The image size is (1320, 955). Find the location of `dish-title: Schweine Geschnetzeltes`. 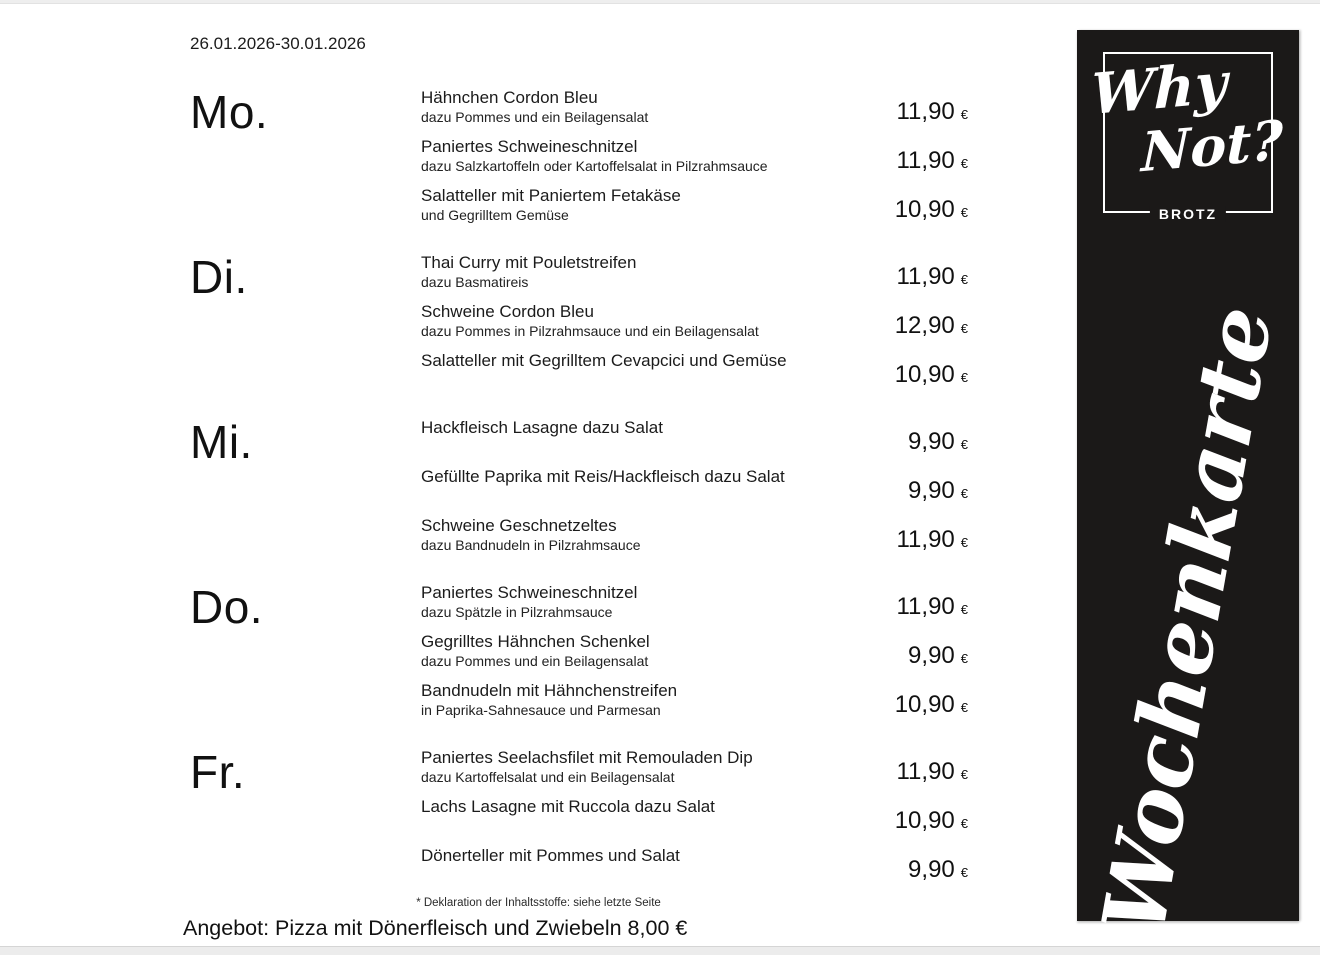

dish-title: Schweine Geschnetzeltes is located at coordinates (519, 525).